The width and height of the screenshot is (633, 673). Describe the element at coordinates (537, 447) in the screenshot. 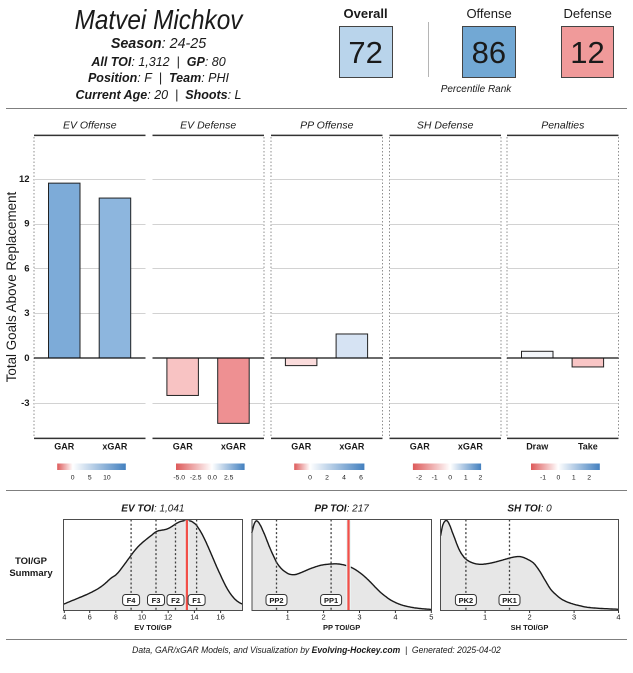

I see `svg-text: Draw` at that location.